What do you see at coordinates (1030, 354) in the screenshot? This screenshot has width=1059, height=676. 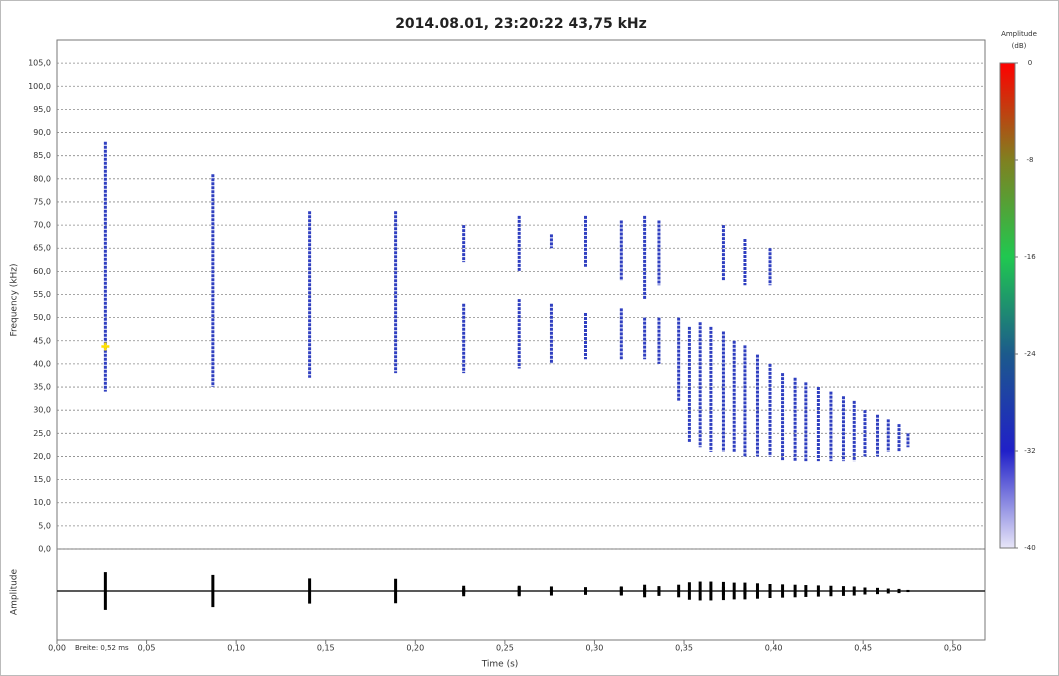 I see `colorbar-tick-label: -24` at bounding box center [1030, 354].